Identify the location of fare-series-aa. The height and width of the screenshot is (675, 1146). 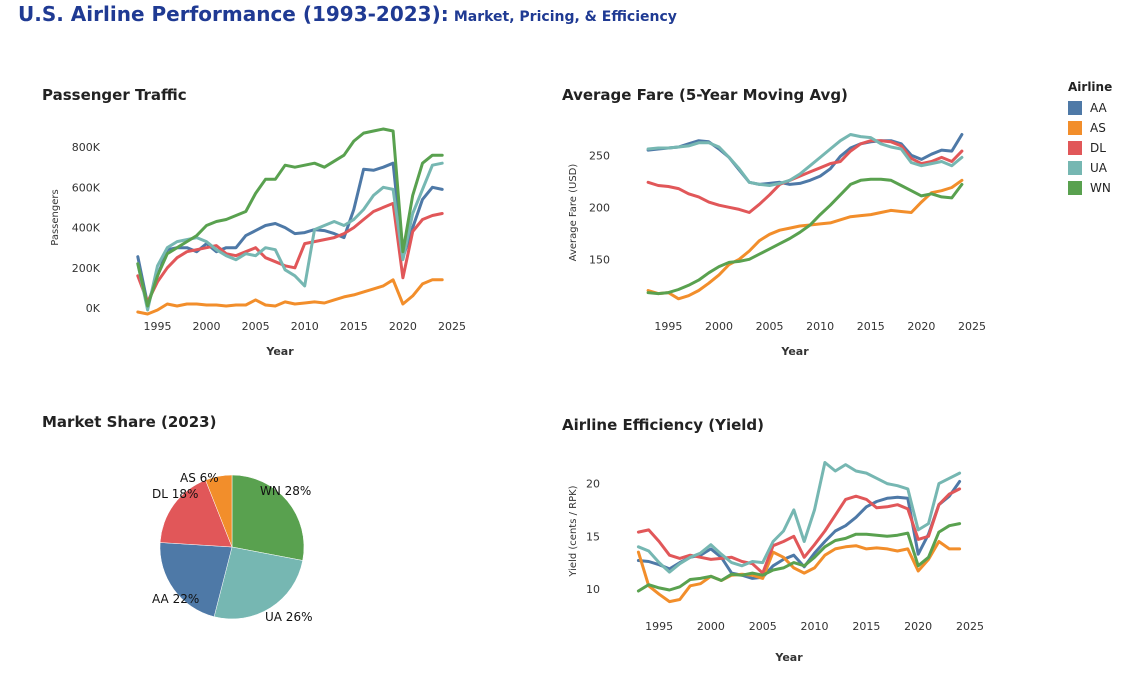
(805, 159).